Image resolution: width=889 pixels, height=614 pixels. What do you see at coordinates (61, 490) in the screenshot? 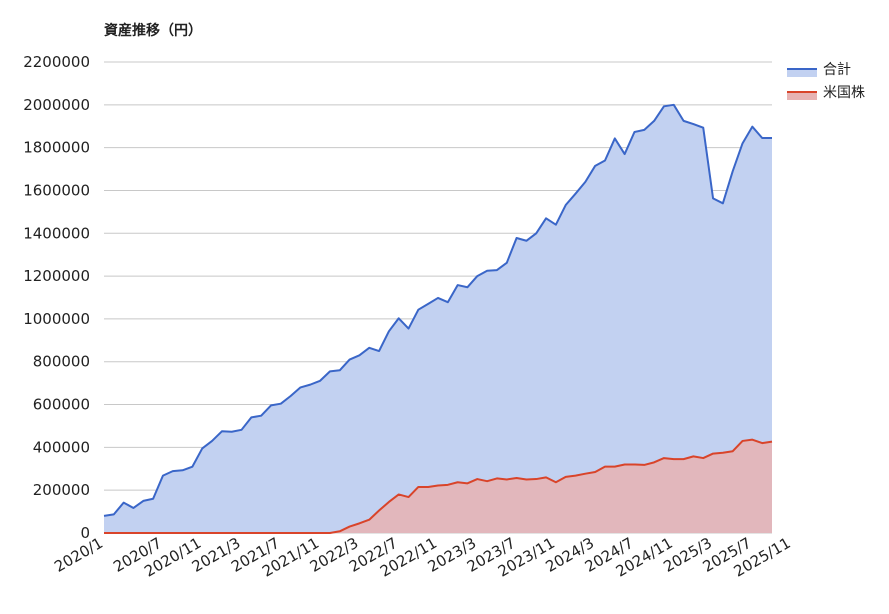
I see `y-tick-label: 200000` at bounding box center [61, 490].